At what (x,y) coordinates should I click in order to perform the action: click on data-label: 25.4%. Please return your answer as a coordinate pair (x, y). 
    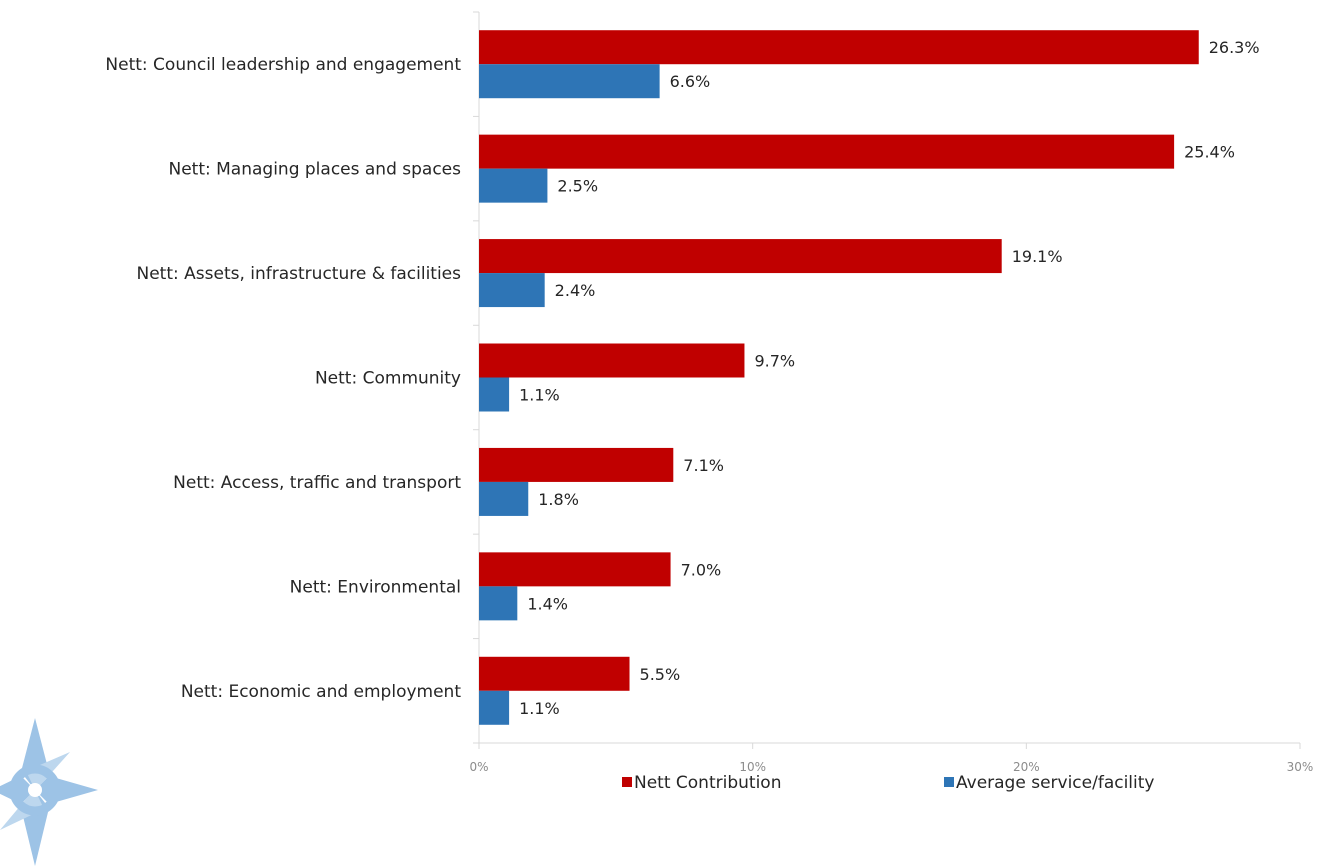
    Looking at the image, I should click on (1209, 152).